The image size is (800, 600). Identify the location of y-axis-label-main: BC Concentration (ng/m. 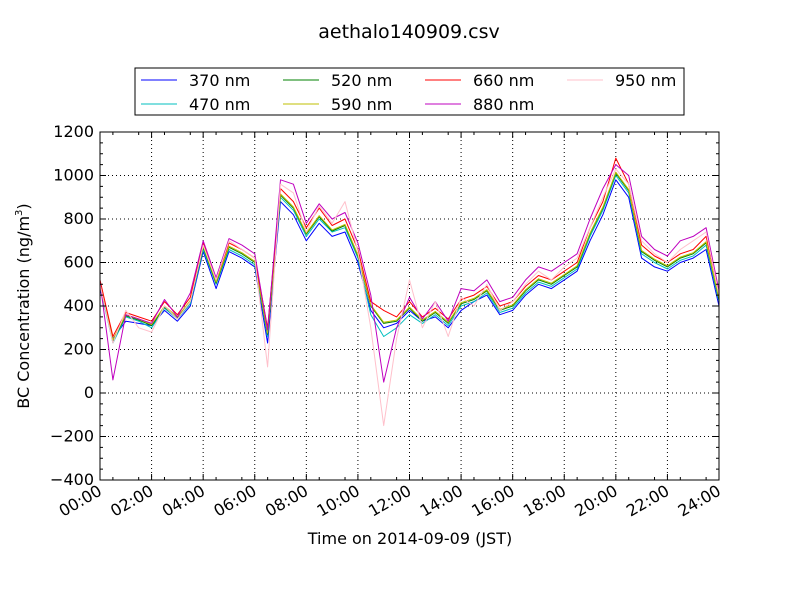
(23, 312).